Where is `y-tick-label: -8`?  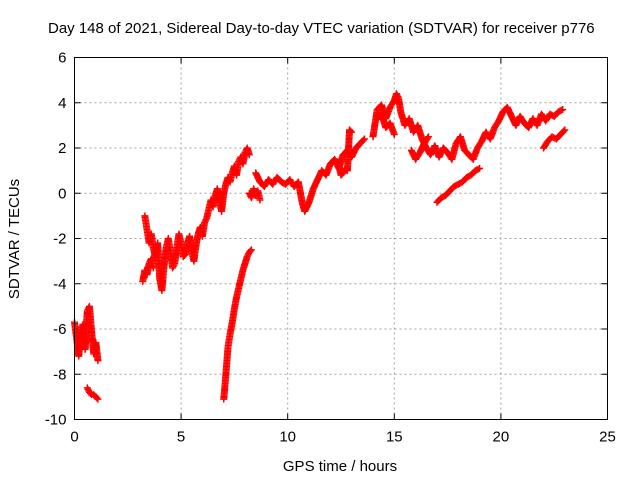 y-tick-label: -8 is located at coordinates (59, 374).